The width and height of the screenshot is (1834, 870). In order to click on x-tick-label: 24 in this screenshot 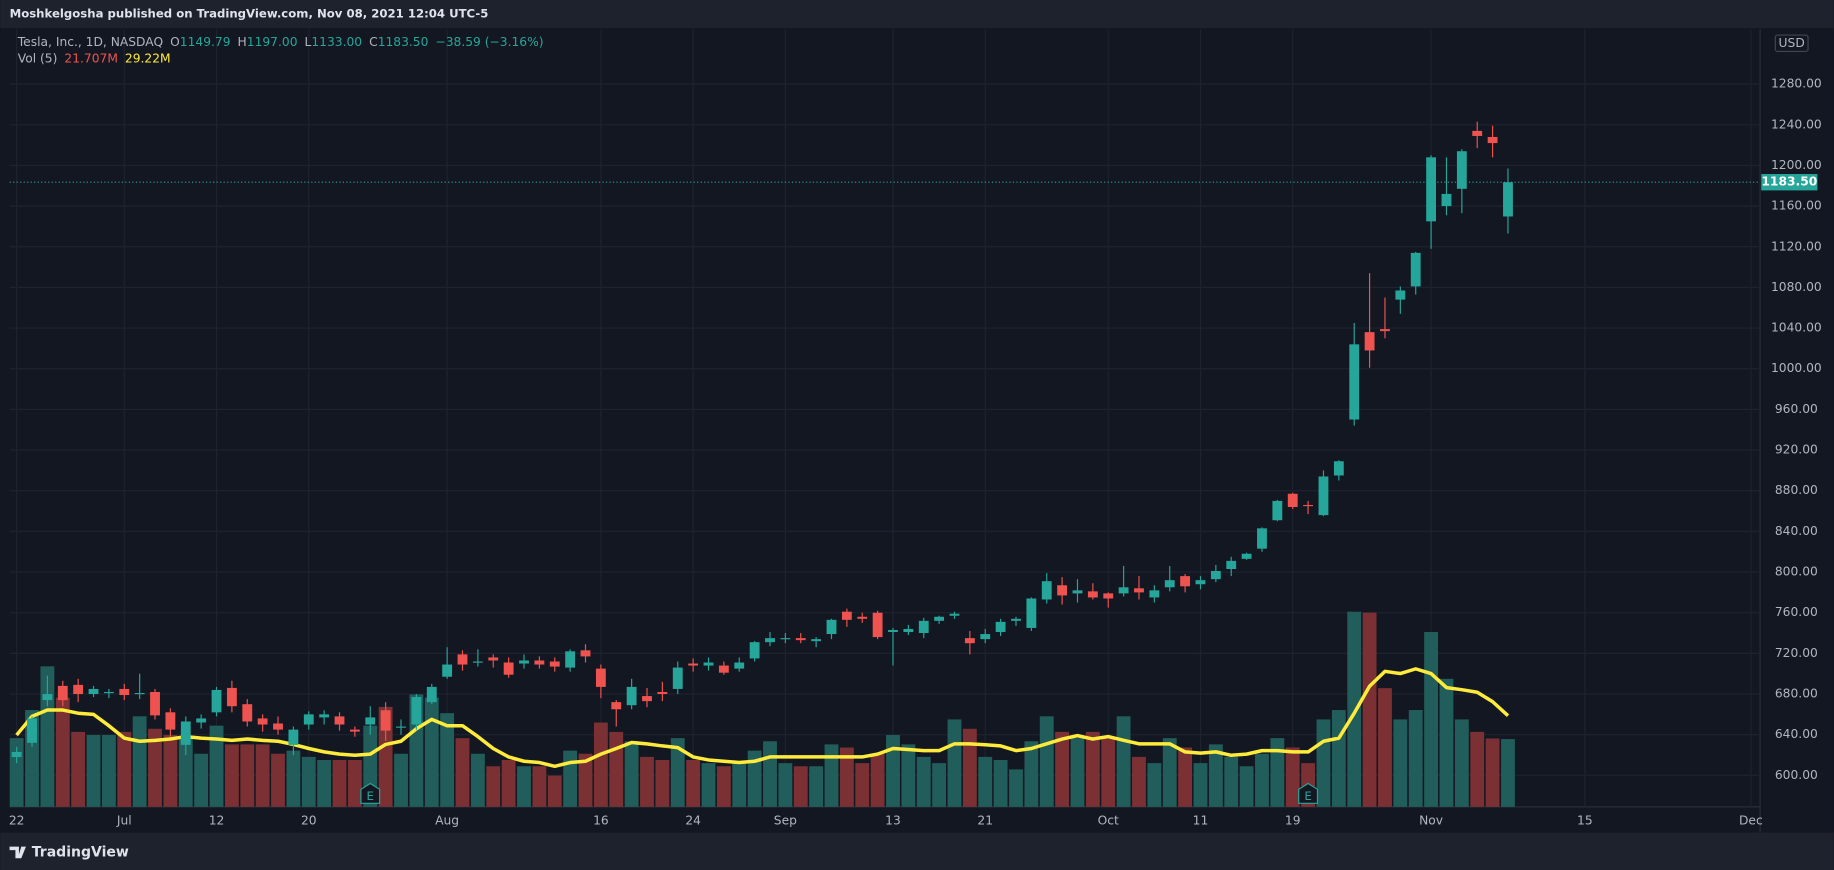, I will do `click(693, 820)`.